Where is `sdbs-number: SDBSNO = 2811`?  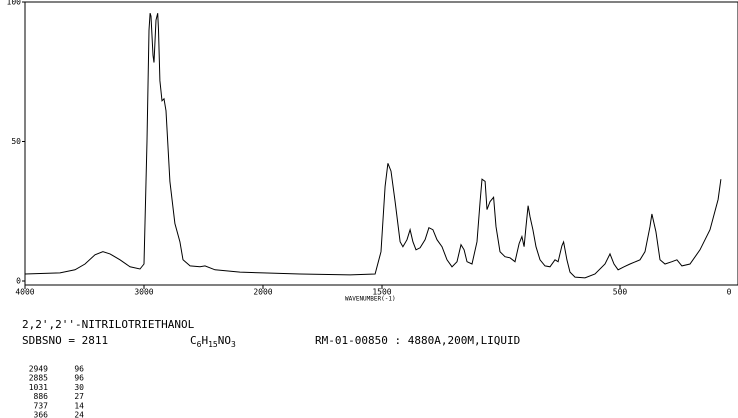
sdbs-number: SDBSNO = 2811 is located at coordinates (65, 340).